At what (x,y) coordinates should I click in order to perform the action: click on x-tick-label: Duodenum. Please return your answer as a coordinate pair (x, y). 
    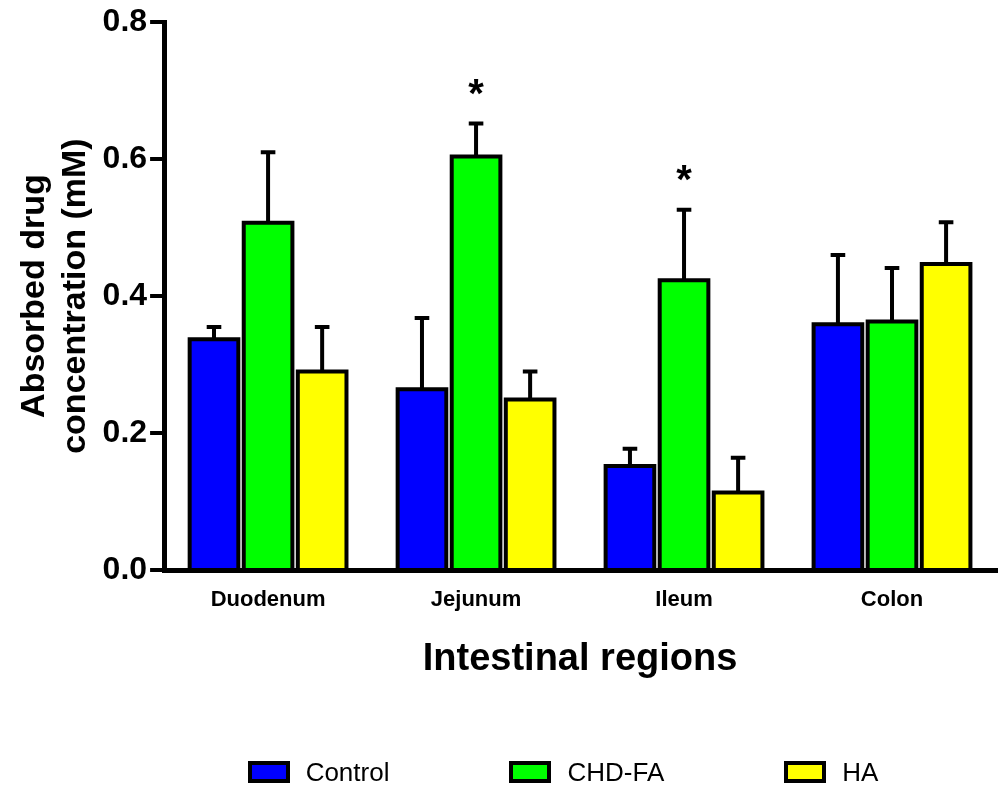
    Looking at the image, I should click on (268, 599).